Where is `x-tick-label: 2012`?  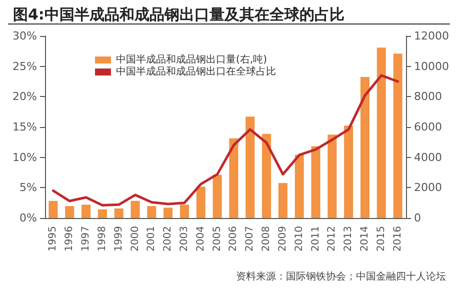 x-tick-label: 2012 is located at coordinates (332, 239).